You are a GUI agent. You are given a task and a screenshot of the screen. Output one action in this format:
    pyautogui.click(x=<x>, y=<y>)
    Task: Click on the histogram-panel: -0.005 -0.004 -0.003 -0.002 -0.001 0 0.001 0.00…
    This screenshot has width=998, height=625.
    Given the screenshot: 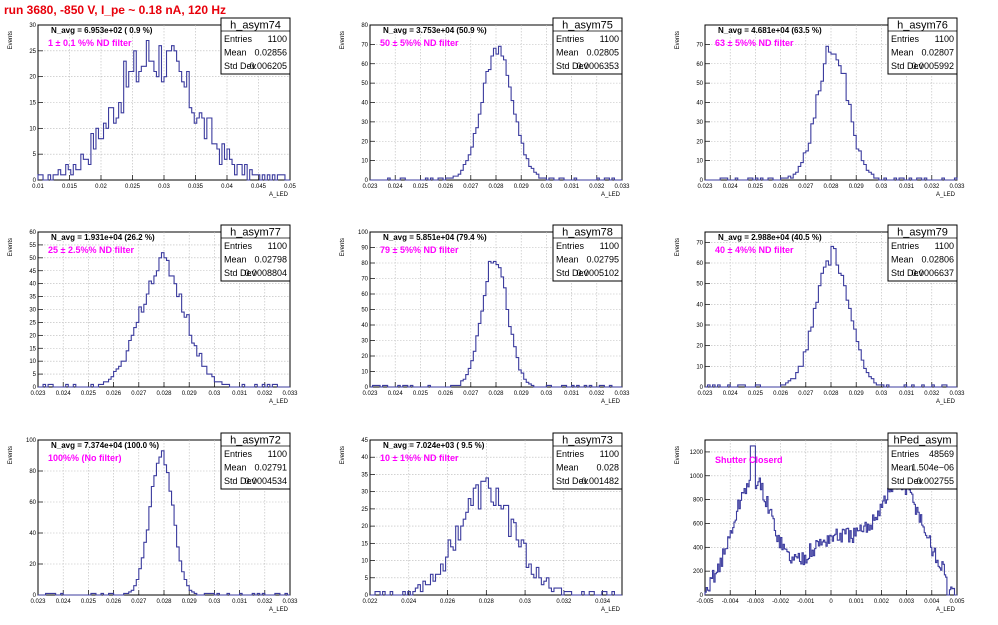 What is the action you would take?
    pyautogui.click(x=820, y=522)
    